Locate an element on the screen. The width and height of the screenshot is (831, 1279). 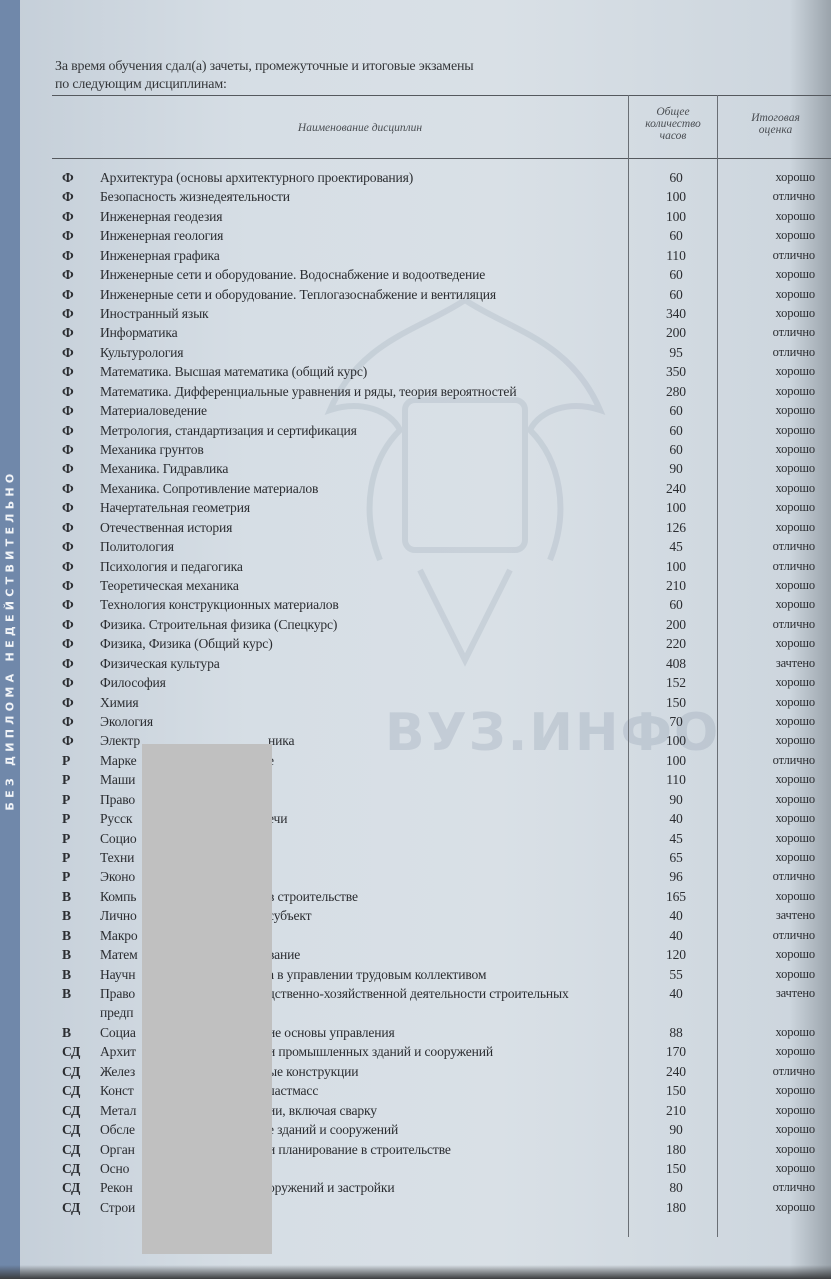
discipline-name: Матем is located at coordinates (119, 955).